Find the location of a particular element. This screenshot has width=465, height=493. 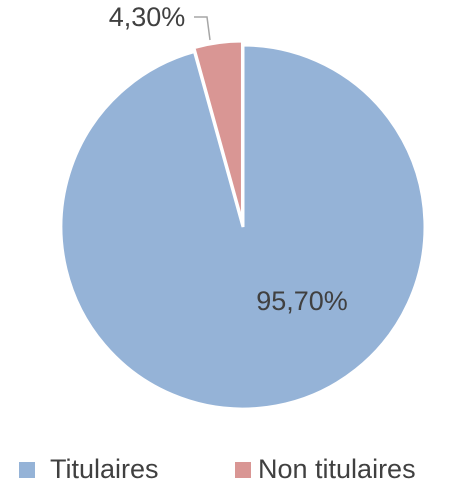

legend-label: Non titulaires is located at coordinates (337, 469).